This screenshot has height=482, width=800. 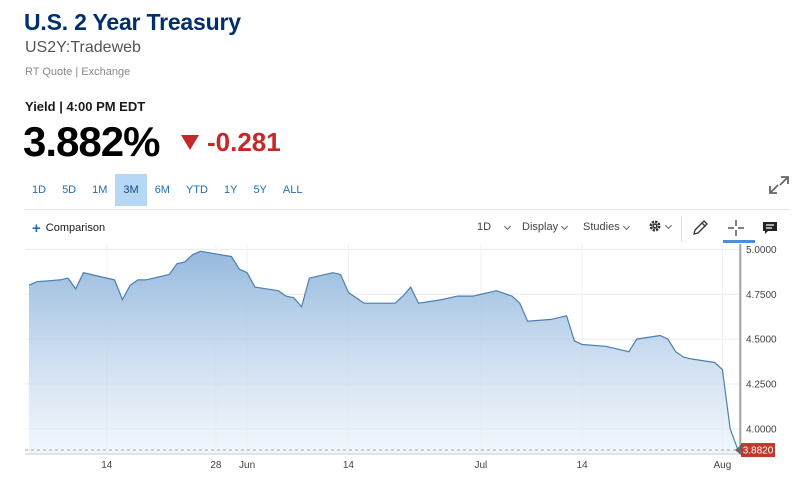 I want to click on header-divider, so click(x=407, y=209).